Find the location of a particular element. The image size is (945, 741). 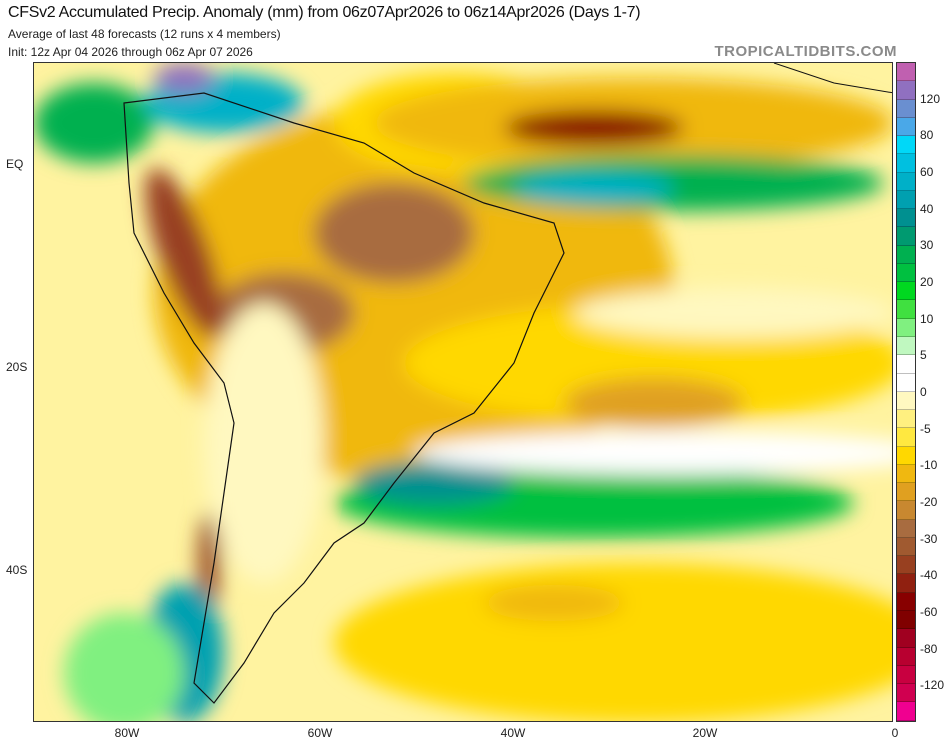

colorbar-label: -5 is located at coordinates (925, 428).